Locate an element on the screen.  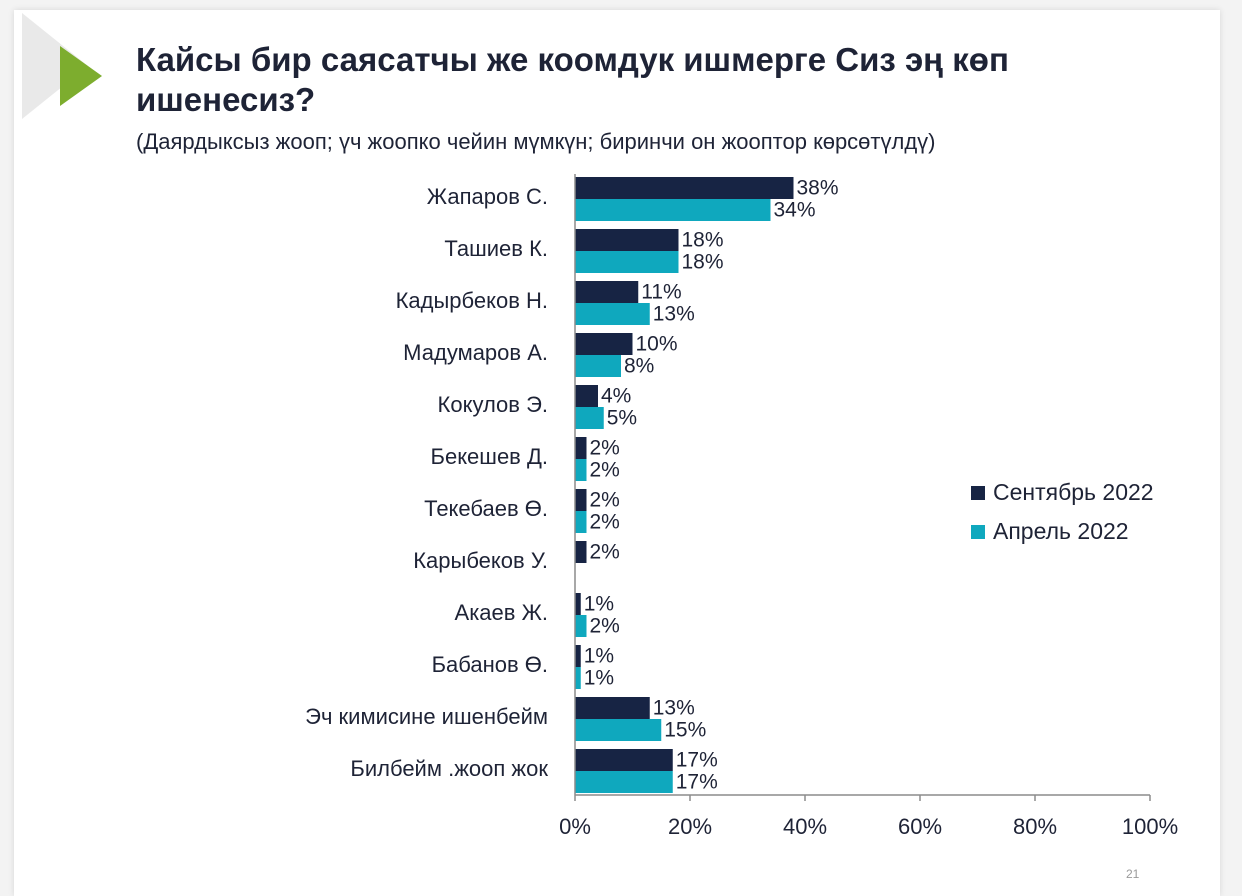
x-tick-label: 20% is located at coordinates (690, 826).